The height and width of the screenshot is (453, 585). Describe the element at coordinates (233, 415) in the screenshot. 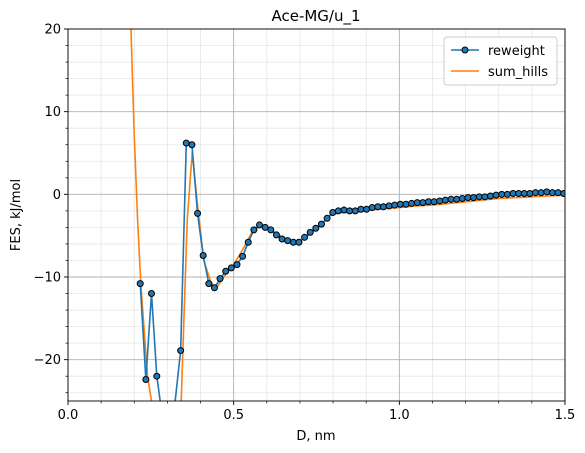

I see `x-tick-label: 0.5` at that location.